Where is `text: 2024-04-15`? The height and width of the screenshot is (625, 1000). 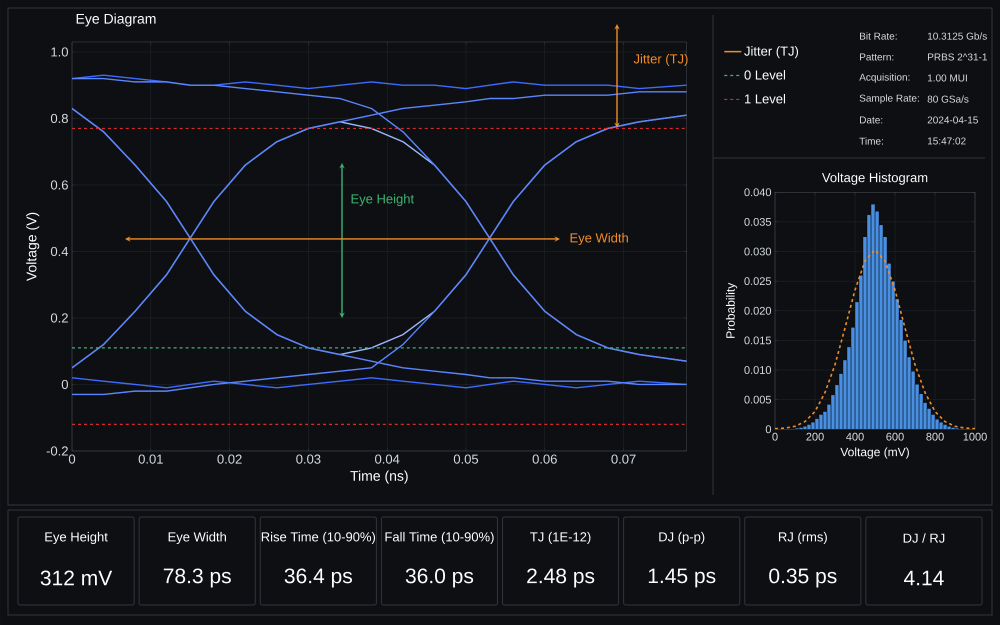 text: 2024-04-15 is located at coordinates (953, 120).